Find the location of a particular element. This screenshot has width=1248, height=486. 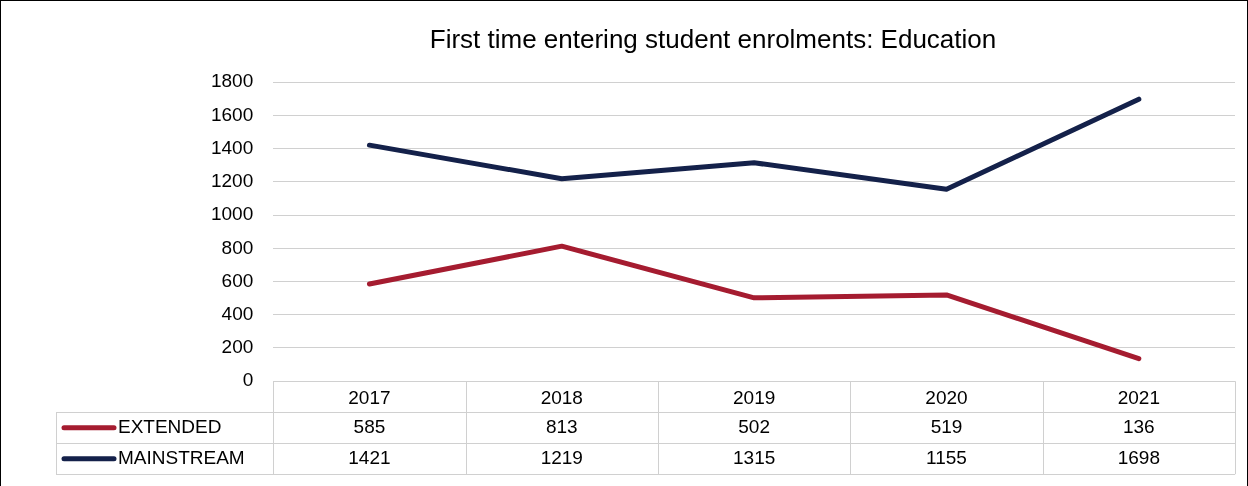

y-tick-label: 1400 is located at coordinates (232, 147).